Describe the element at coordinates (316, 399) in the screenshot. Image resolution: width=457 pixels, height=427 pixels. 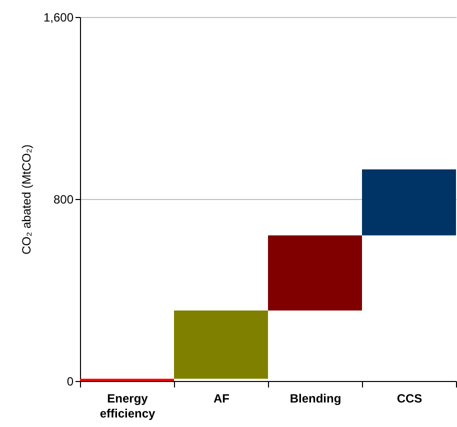
I see `x-tick-label: Blending` at that location.